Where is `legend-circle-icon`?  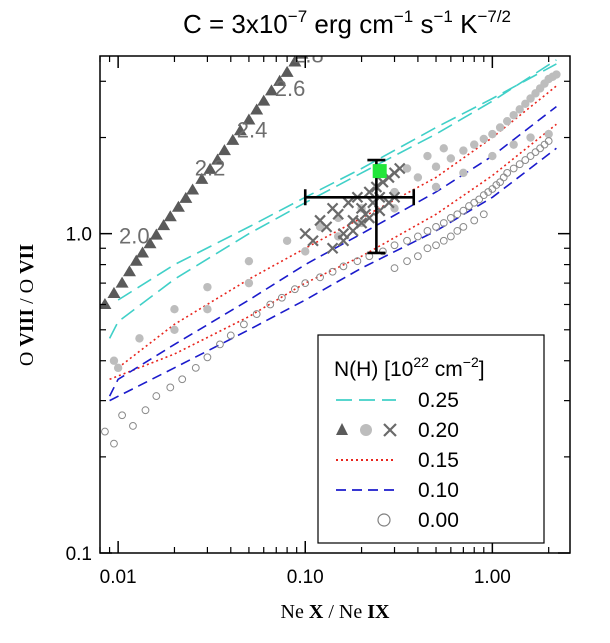 legend-circle-icon is located at coordinates (366, 430).